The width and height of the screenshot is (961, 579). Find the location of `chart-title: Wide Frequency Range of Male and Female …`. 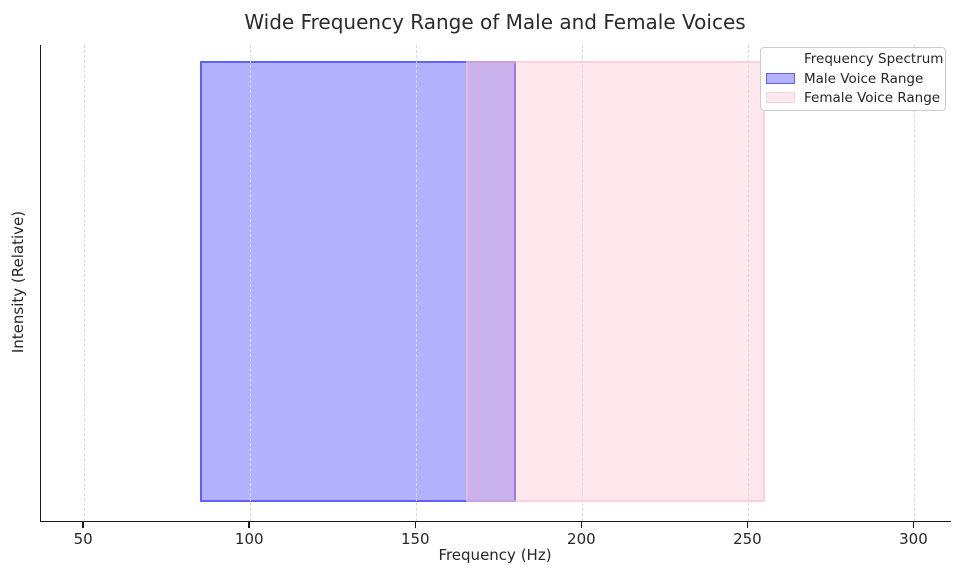

chart-title: Wide Frequency Range of Male and Female … is located at coordinates (495, 22).